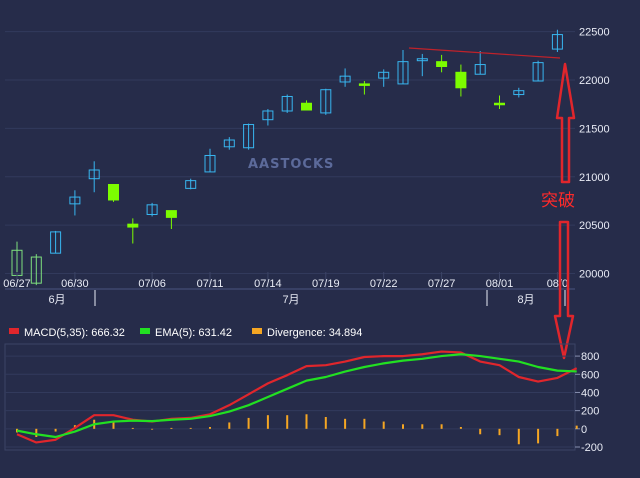  Describe the element at coordinates (74, 333) in the screenshot. I see `legend-label: MACD(5,35): 666.32` at that location.